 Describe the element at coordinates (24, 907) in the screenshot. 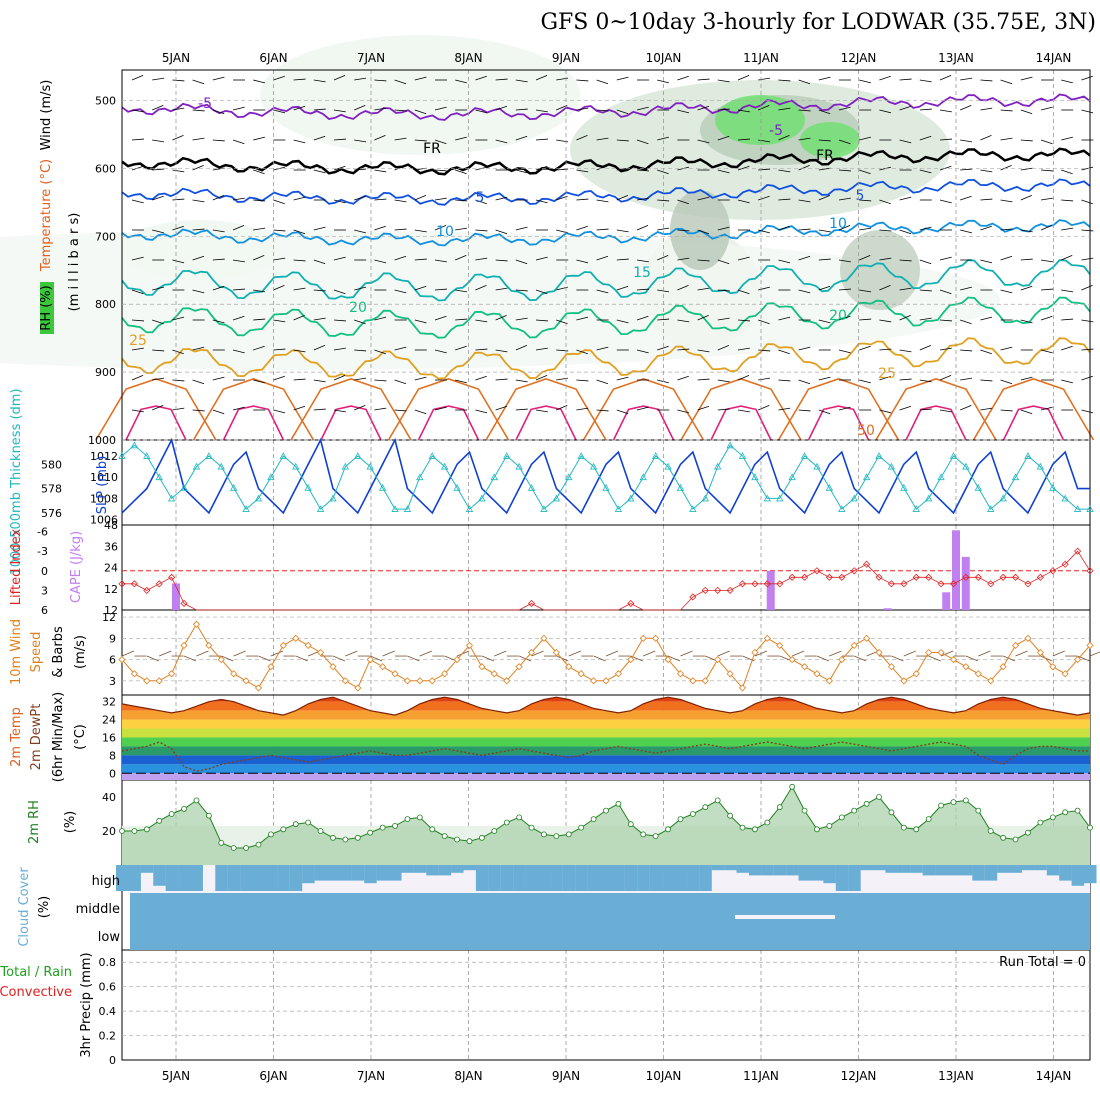

I see `label-cloud: Cloud Cover` at that location.